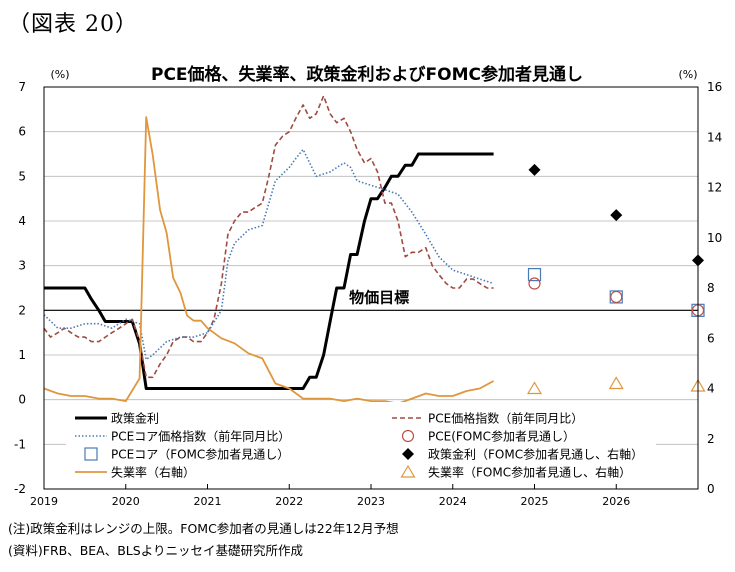 The width and height of the screenshot is (735, 572). I want to click on y-right-tick-label: 12, so click(714, 188).